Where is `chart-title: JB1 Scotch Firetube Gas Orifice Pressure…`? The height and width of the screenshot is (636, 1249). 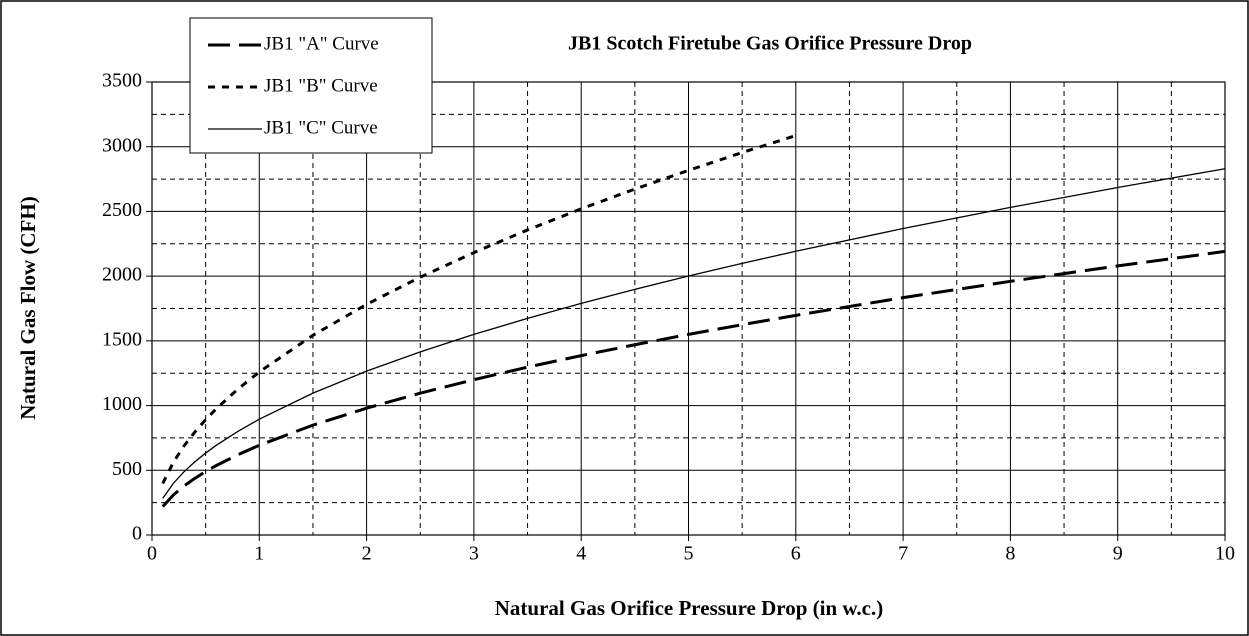
chart-title: JB1 Scotch Firetube Gas Orifice Pressure… is located at coordinates (770, 44).